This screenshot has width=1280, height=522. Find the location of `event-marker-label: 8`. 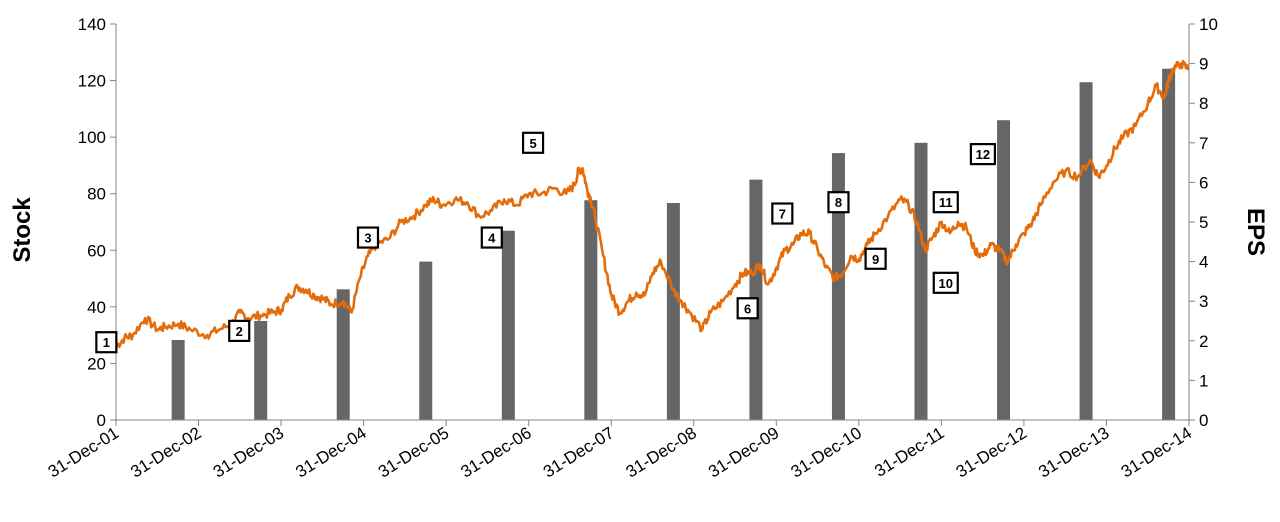

event-marker-label: 8 is located at coordinates (838, 202).